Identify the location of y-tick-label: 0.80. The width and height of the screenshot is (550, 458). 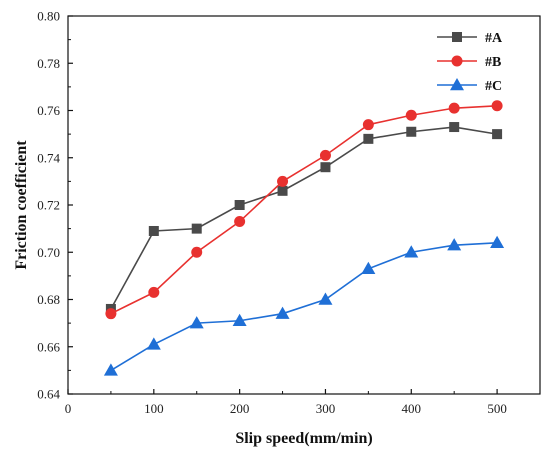
(48, 16).